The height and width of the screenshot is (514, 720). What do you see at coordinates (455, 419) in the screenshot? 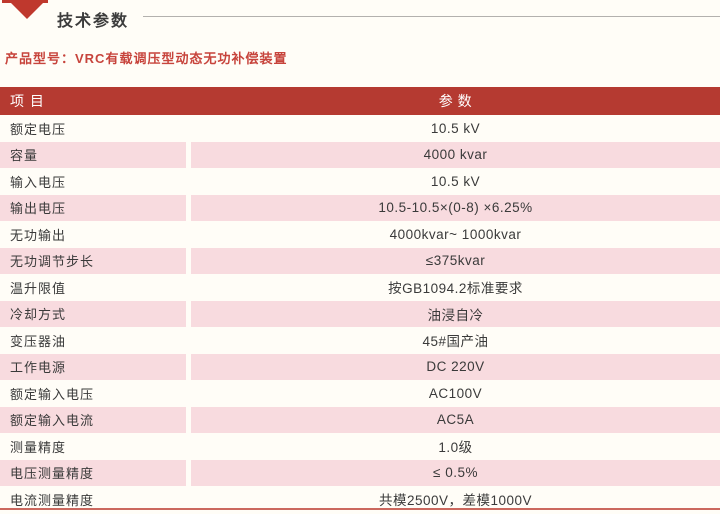
I see `row-value-cell: AC5A` at bounding box center [455, 419].